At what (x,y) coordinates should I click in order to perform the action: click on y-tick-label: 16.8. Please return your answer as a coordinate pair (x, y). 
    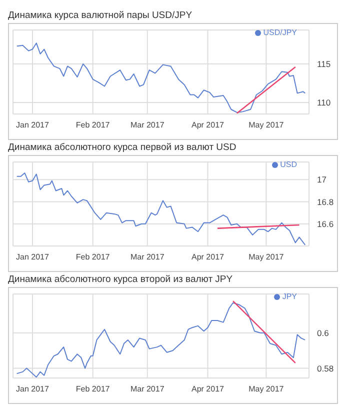
    Looking at the image, I should click on (325, 201).